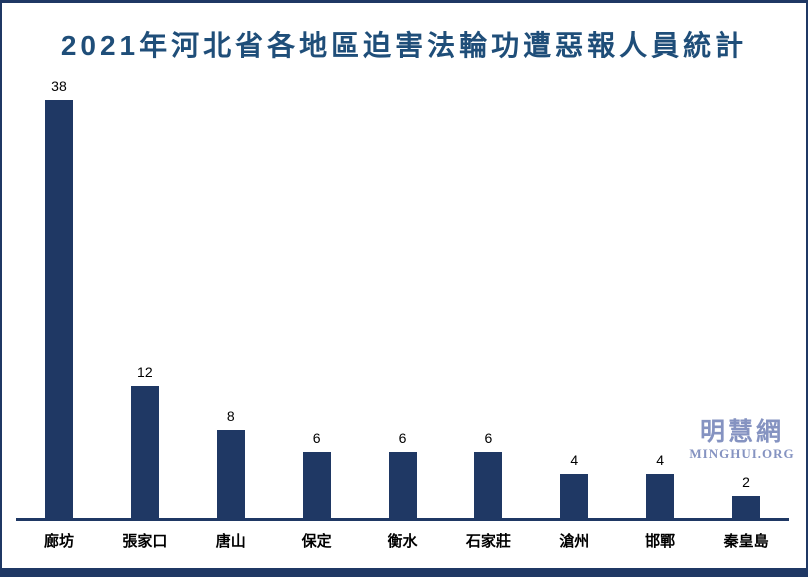  What do you see at coordinates (58, 541) in the screenshot?
I see `category-label: 廊坊` at bounding box center [58, 541].